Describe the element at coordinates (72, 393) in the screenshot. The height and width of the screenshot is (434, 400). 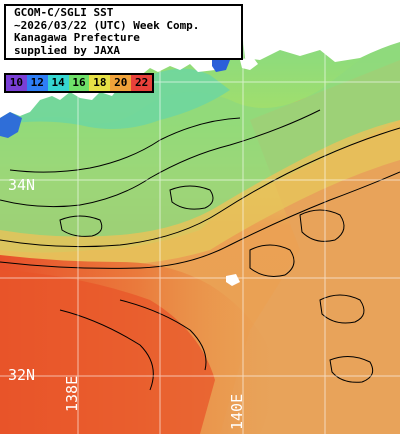
I see `lon-label-138e: 138E` at that location.